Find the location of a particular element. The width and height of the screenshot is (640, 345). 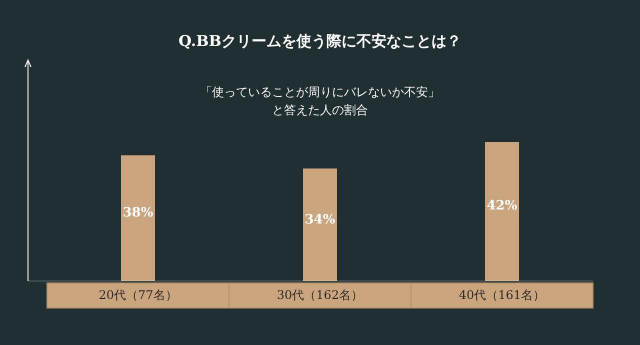

x-tick-label: 30代（162名） is located at coordinates (320, 295).